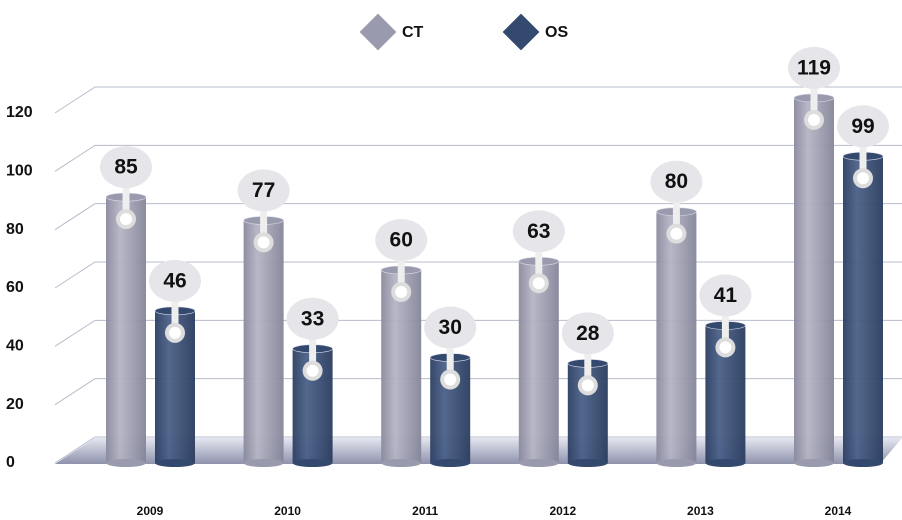 The image size is (902, 520). I want to click on value-label: 41, so click(726, 295).